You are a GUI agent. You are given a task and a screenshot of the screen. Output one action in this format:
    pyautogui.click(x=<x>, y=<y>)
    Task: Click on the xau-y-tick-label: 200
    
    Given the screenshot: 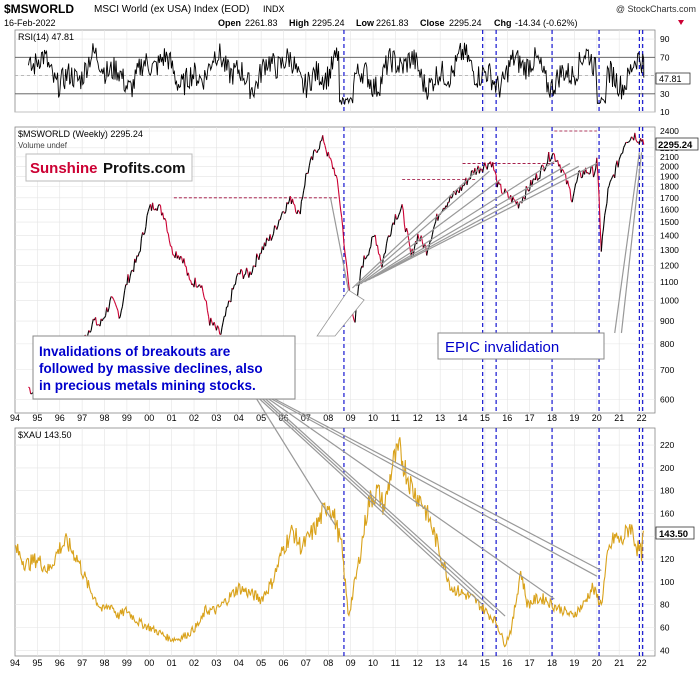 What is the action you would take?
    pyautogui.click(x=667, y=468)
    